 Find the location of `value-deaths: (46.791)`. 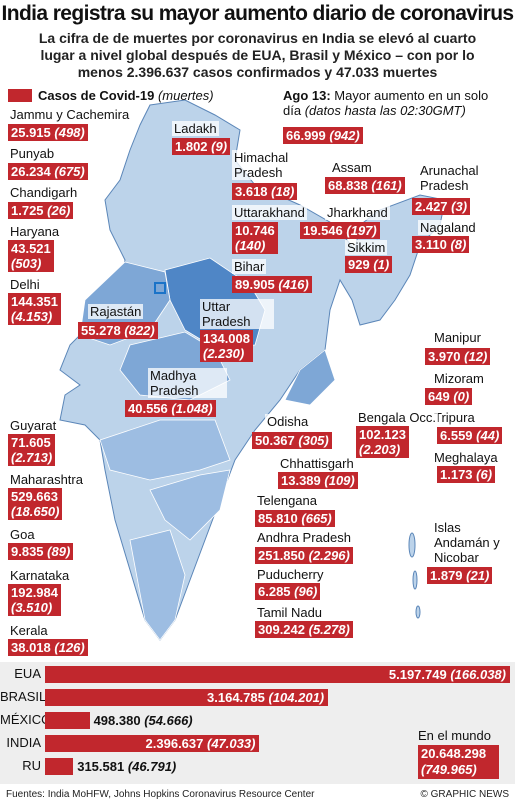

value-deaths: (46.791) is located at coordinates (152, 766).